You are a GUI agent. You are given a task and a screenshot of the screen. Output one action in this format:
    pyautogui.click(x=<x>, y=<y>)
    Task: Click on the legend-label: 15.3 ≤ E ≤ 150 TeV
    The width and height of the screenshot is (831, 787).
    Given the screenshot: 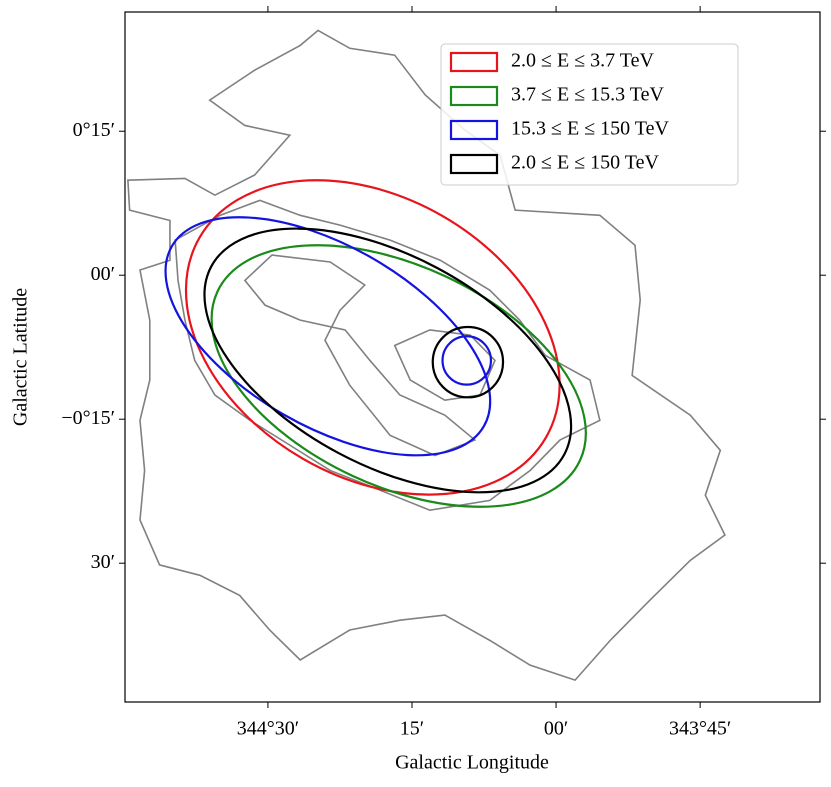 What is the action you would take?
    pyautogui.click(x=590, y=129)
    